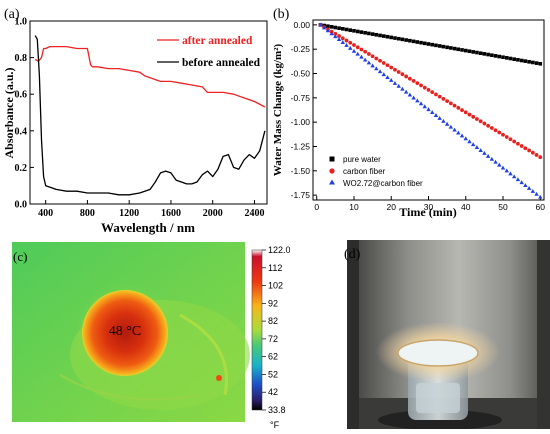 The height and width of the screenshot is (434, 550). Describe the element at coordinates (429, 207) in the screenshot. I see `chart-b-xtick-label: 30` at that location.